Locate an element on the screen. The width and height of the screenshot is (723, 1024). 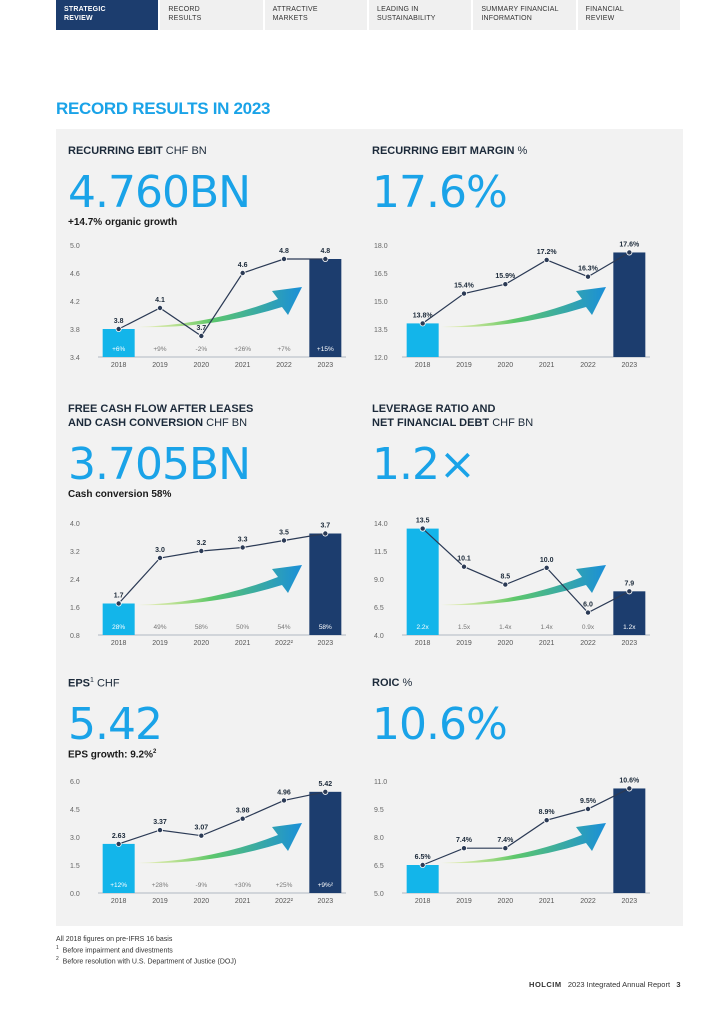
data-label: 7.9 is located at coordinates (629, 583).